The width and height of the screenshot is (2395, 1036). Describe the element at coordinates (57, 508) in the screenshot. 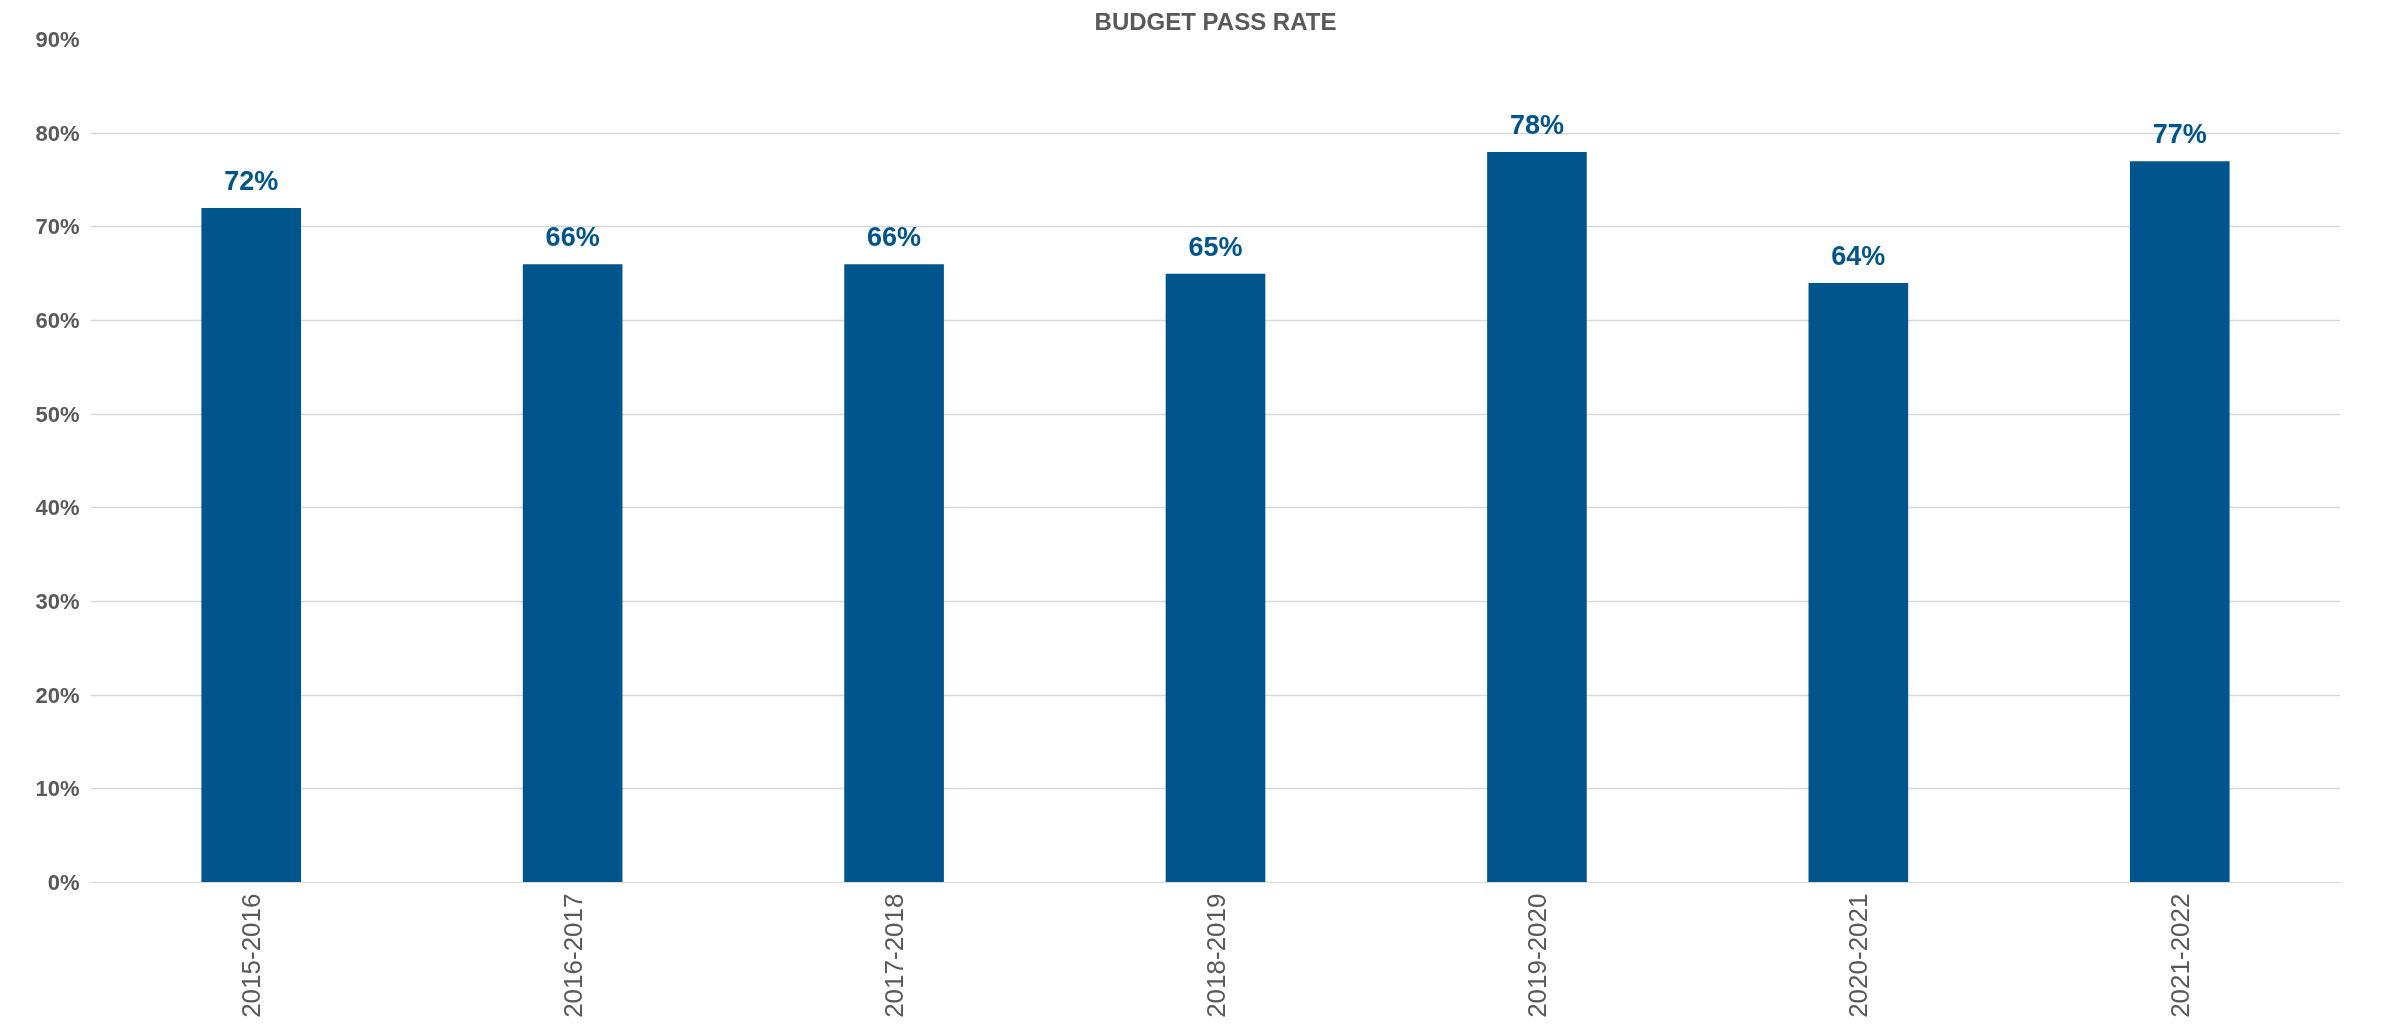

I see `y-tick-label: 40%` at that location.